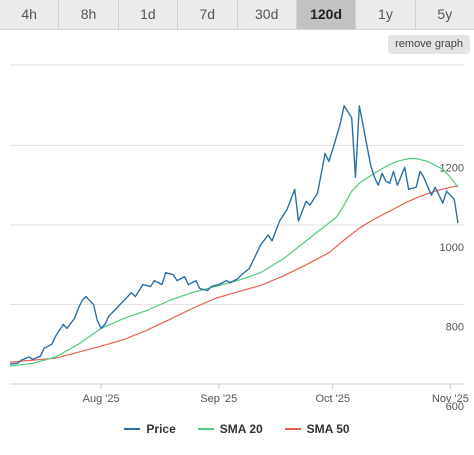 This screenshot has height=455, width=474. I want to click on legend-item-sma-20: SMA 20, so click(230, 429).